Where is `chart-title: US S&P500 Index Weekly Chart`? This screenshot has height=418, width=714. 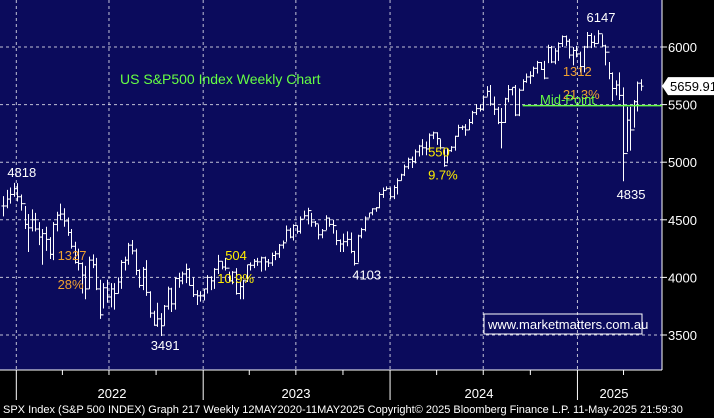
chart-title: US S&P500 Index Weekly Chart is located at coordinates (220, 79).